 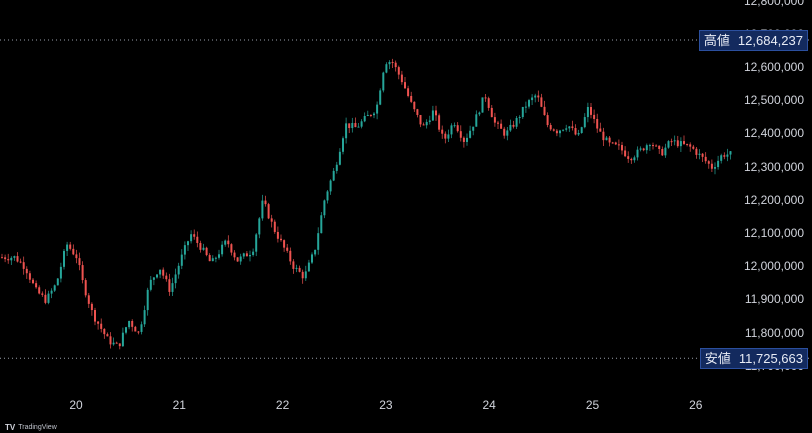 What do you see at coordinates (773, 4) in the screenshot?
I see `y-tick-label: 12,800,000` at bounding box center [773, 4].